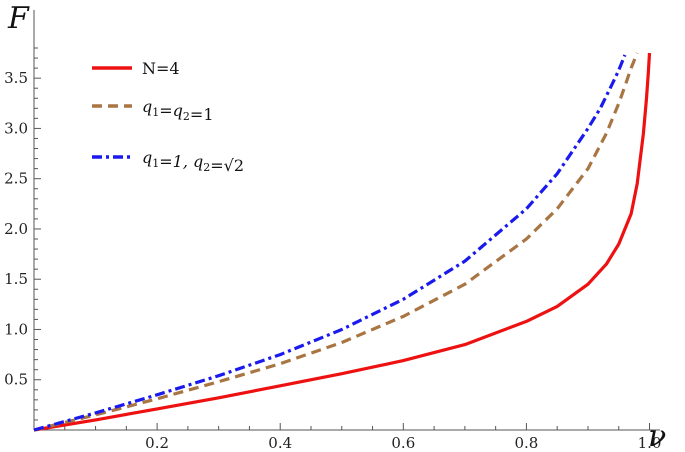 The image size is (685, 452). What do you see at coordinates (16, 128) in the screenshot?
I see `y-tick-label: 3.0` at bounding box center [16, 128].